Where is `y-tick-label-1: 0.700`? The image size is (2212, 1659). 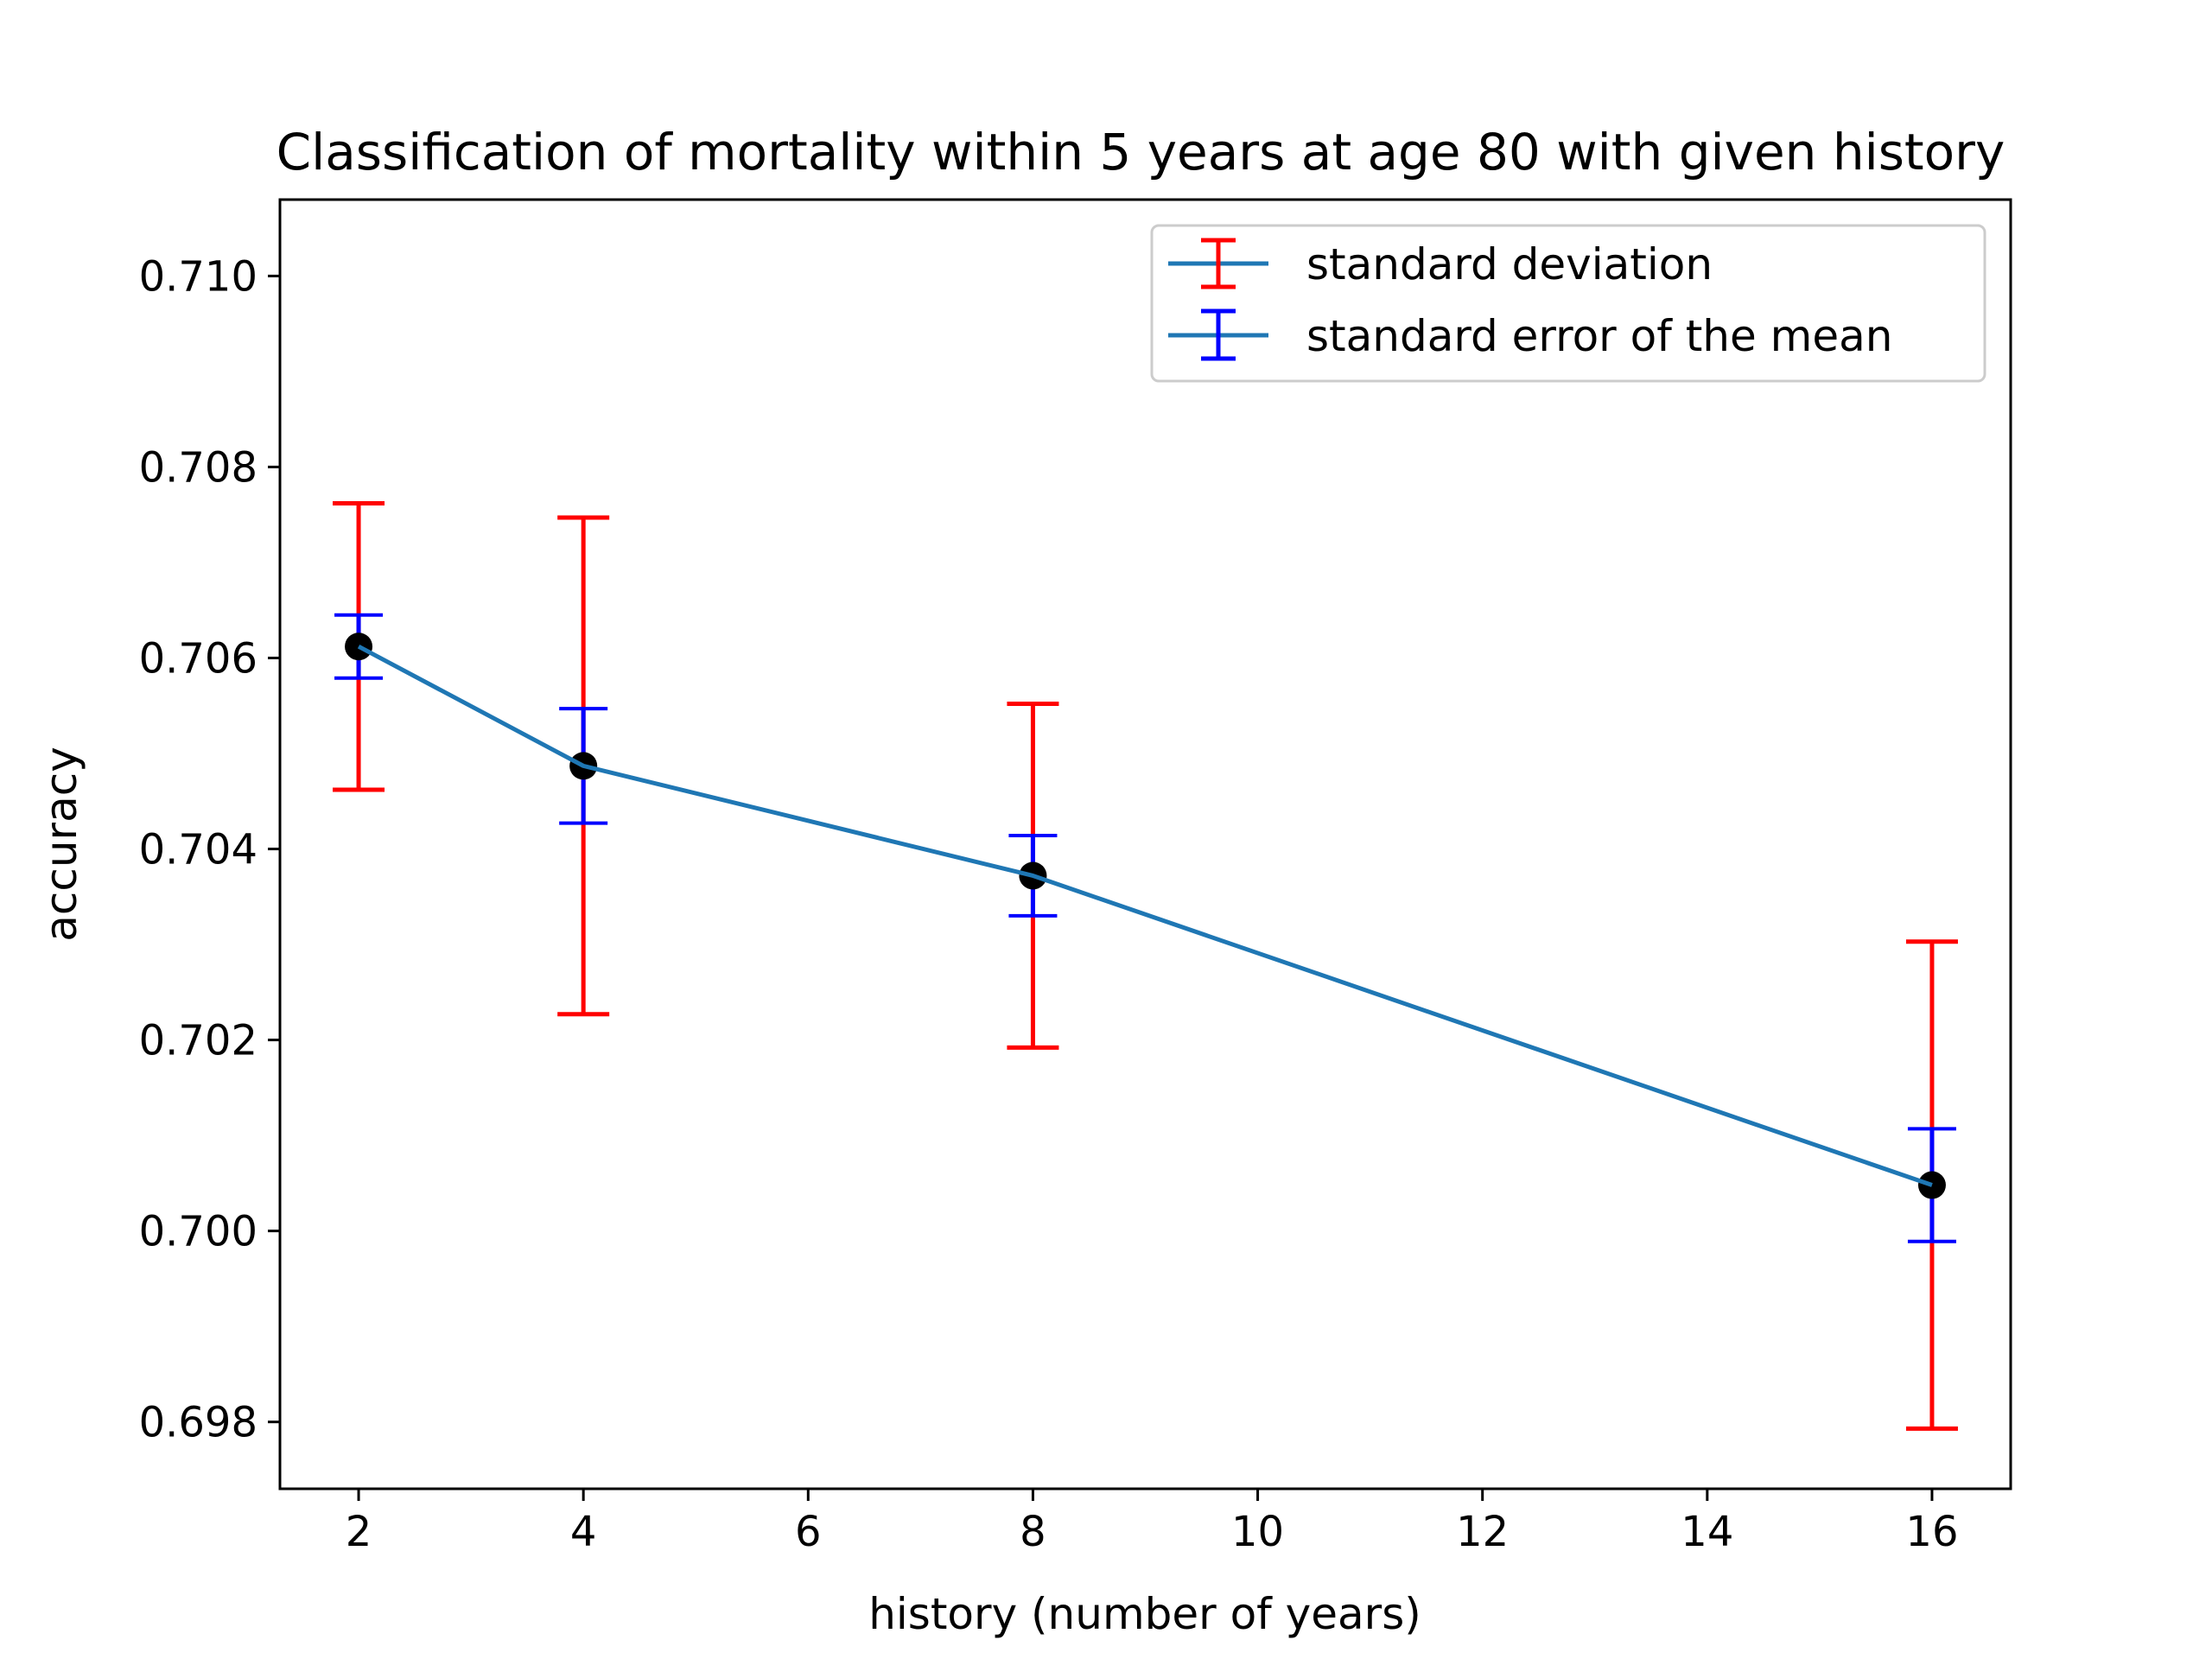
y-tick-label-1: 0.700 is located at coordinates (198, 1232).